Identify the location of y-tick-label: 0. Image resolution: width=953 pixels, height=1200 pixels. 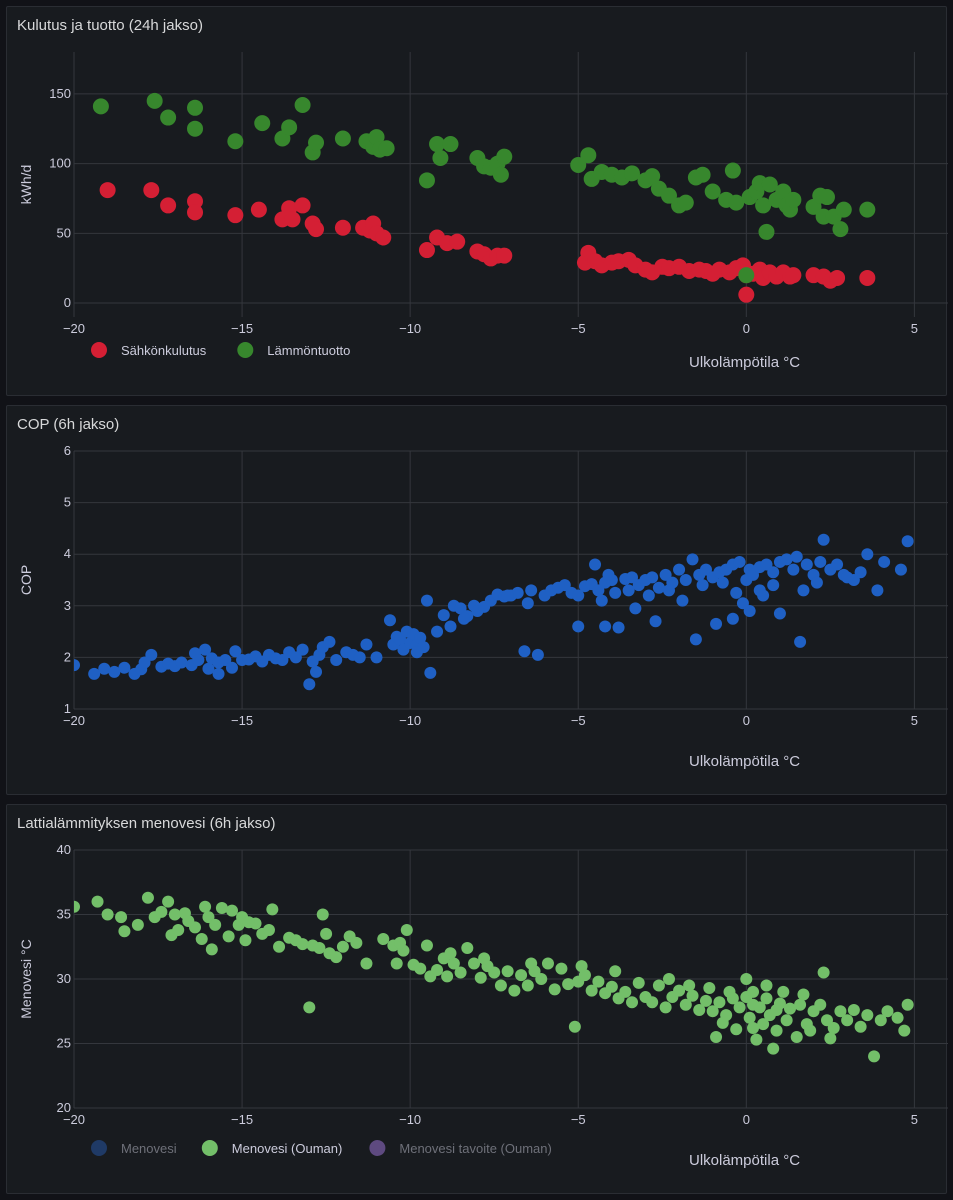
(67, 302).